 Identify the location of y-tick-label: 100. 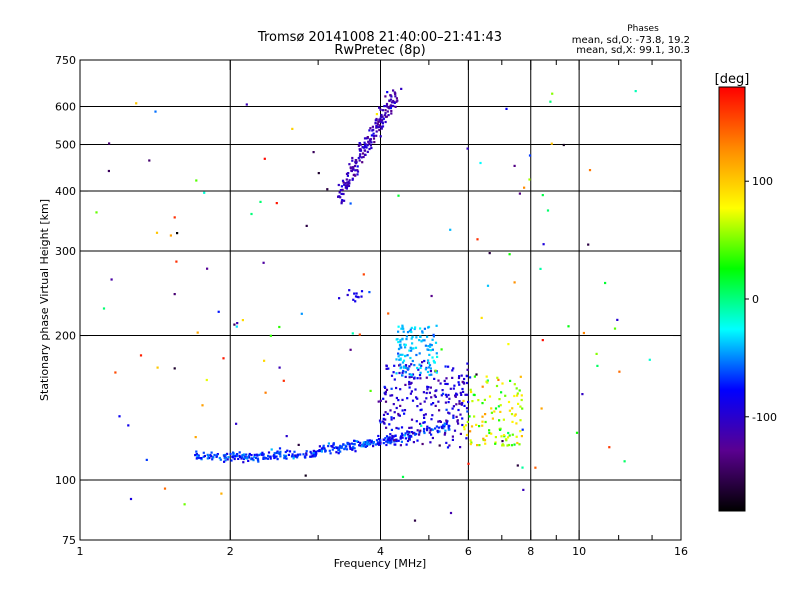
(65, 480).